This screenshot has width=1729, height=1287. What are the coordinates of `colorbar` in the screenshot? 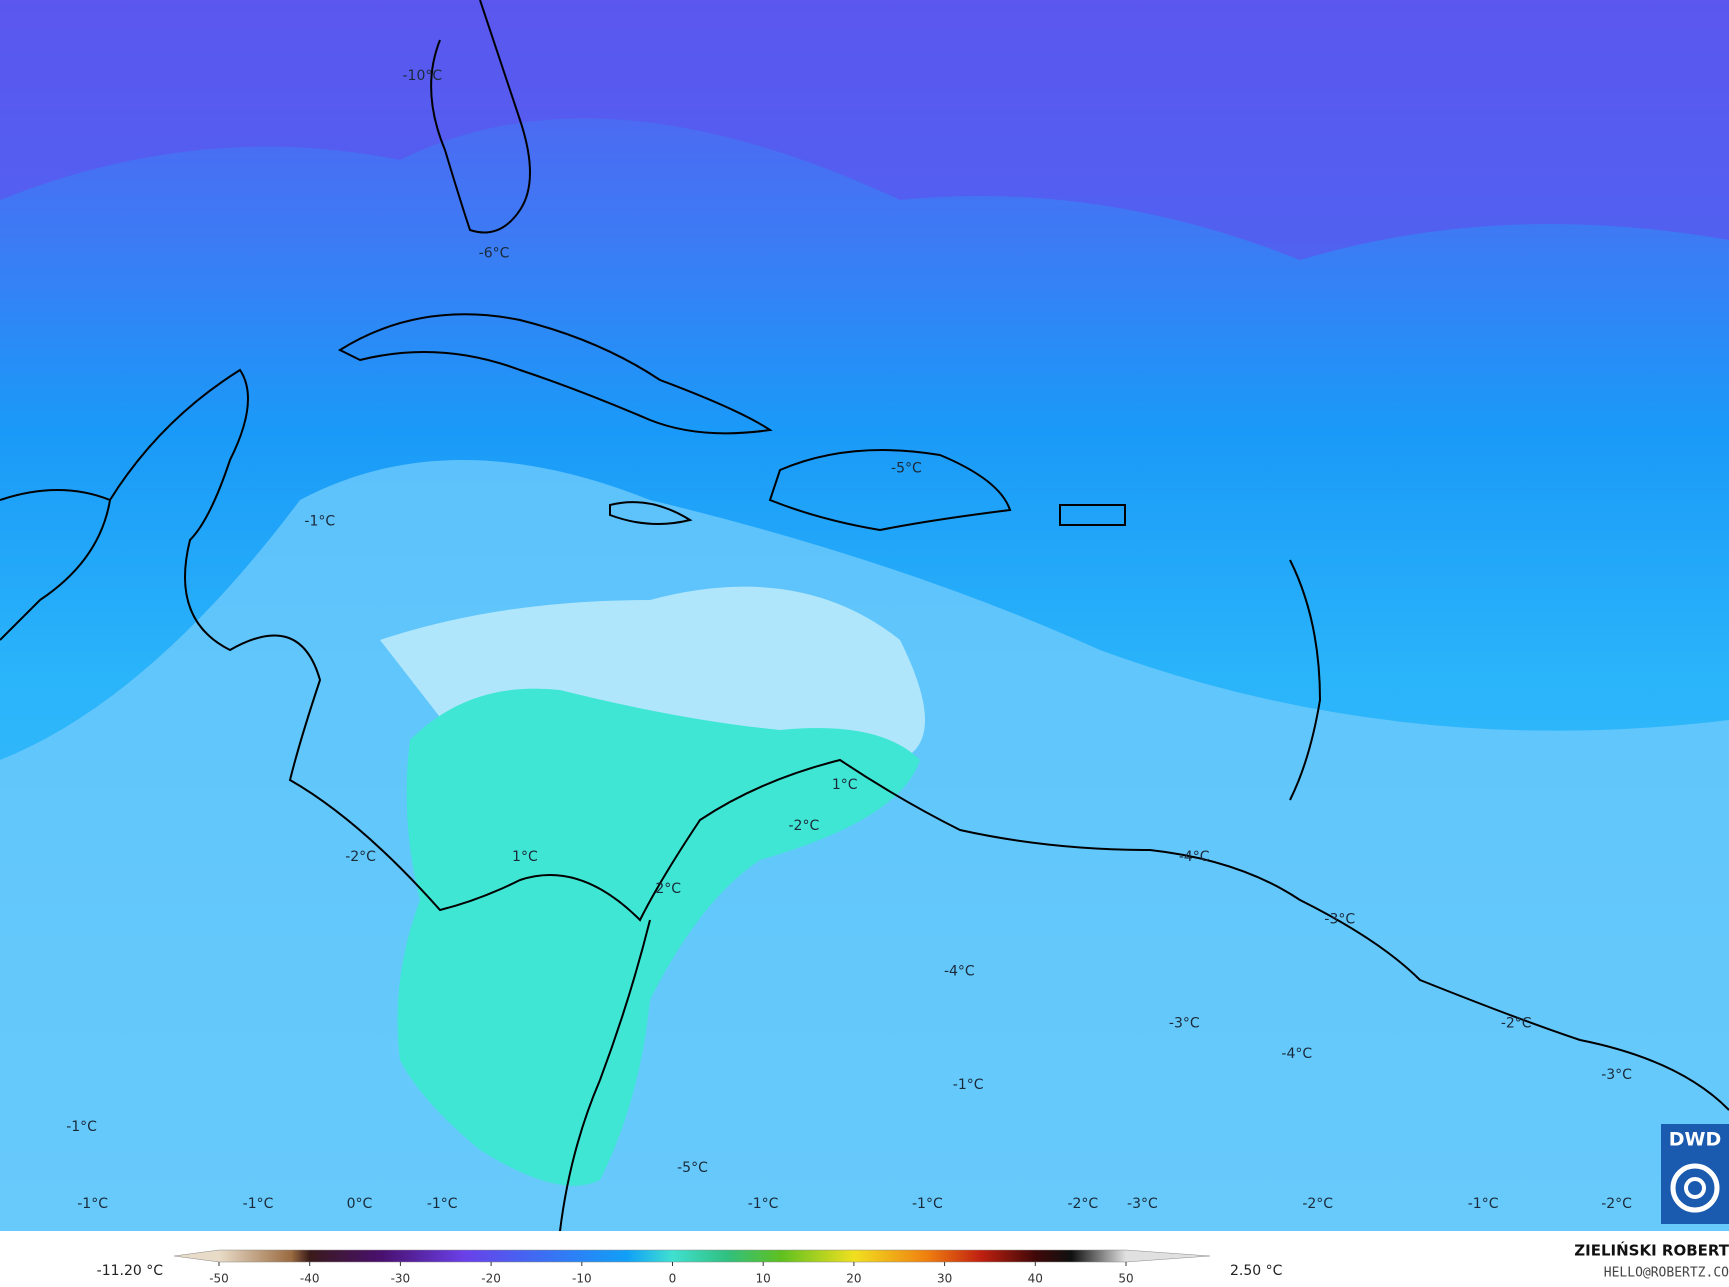 It's located at (692, 1256).